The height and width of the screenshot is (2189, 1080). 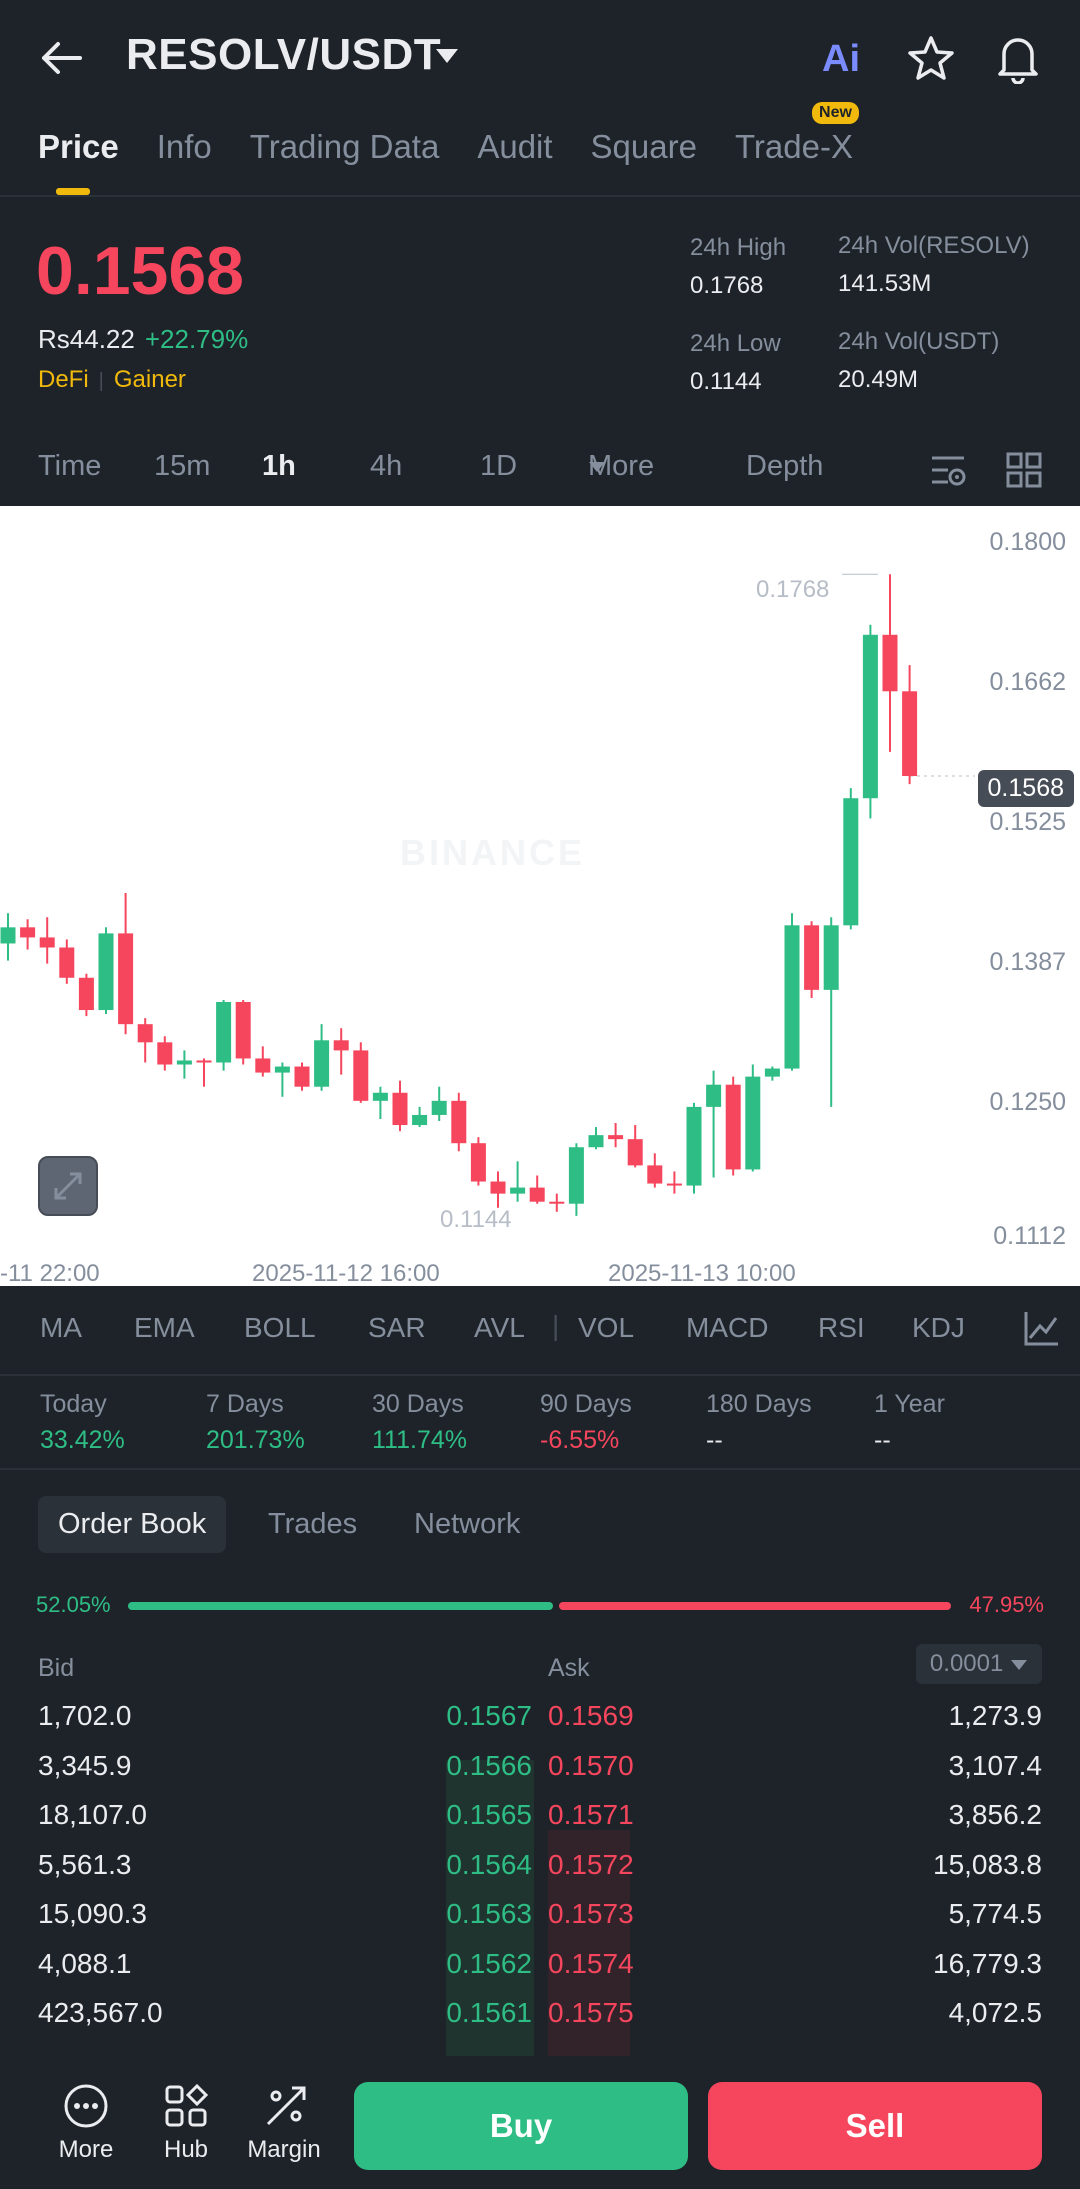 I want to click on star-favorite-icon, so click(x=931, y=60).